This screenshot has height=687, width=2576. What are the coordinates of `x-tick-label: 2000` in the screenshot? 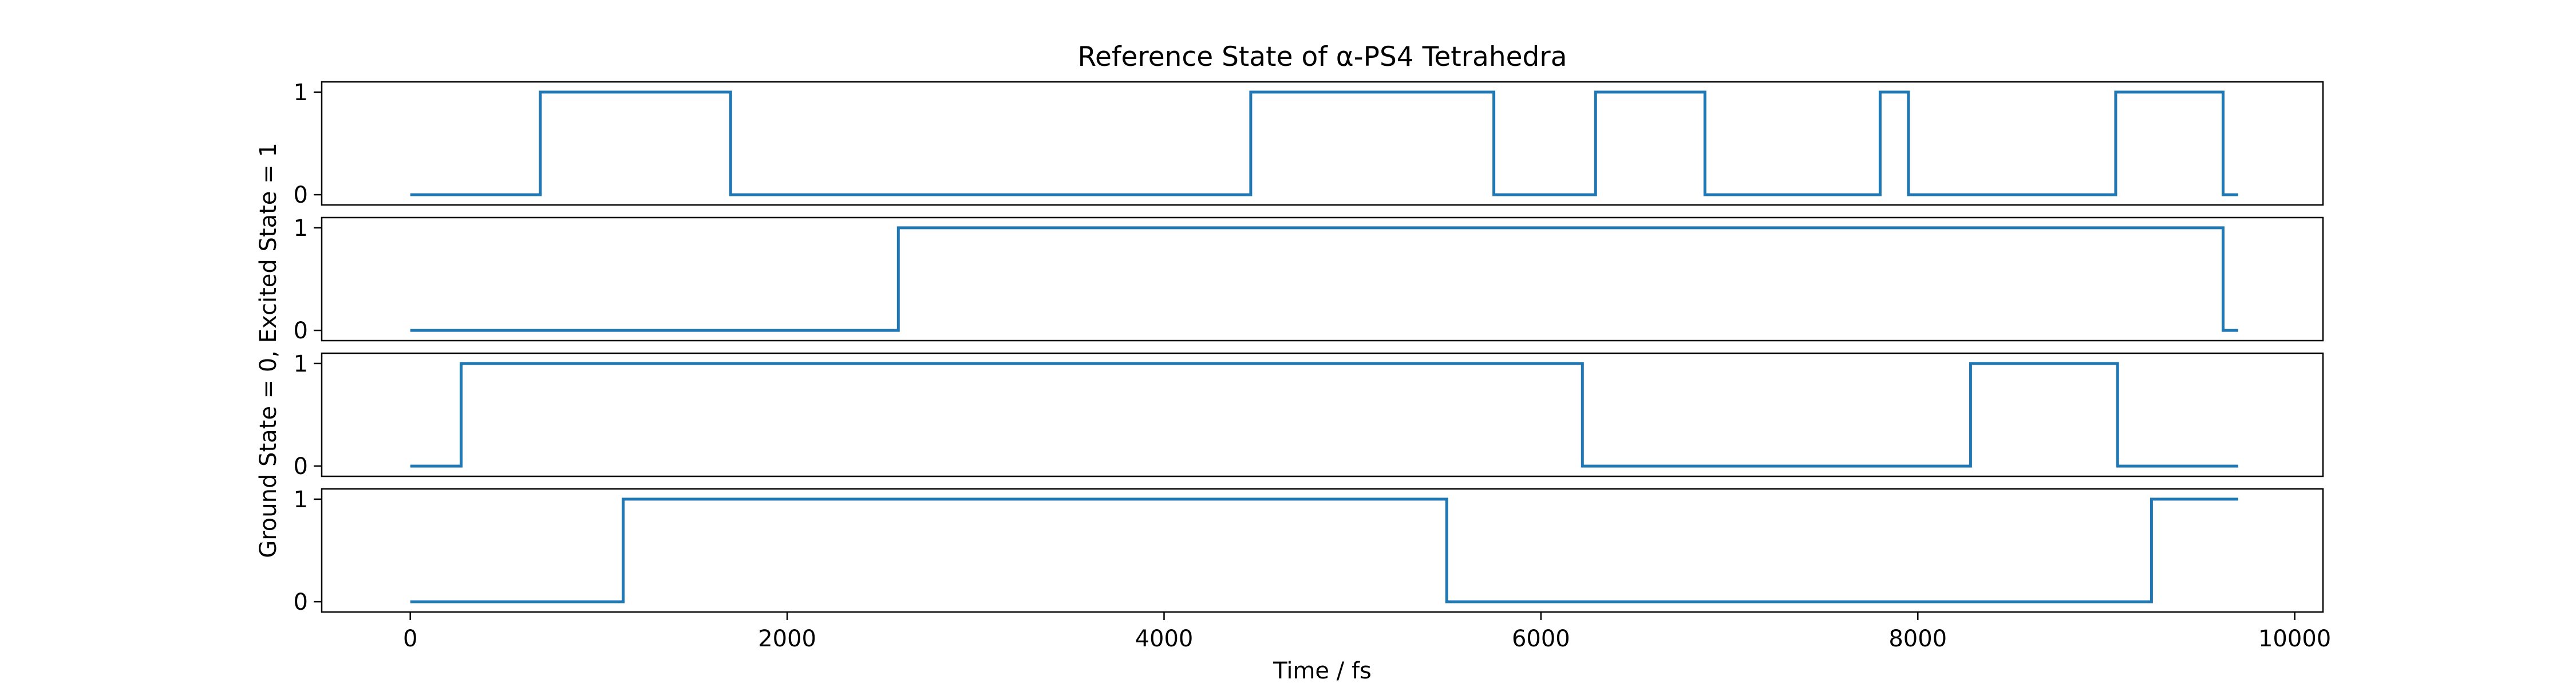 It's located at (787, 639).